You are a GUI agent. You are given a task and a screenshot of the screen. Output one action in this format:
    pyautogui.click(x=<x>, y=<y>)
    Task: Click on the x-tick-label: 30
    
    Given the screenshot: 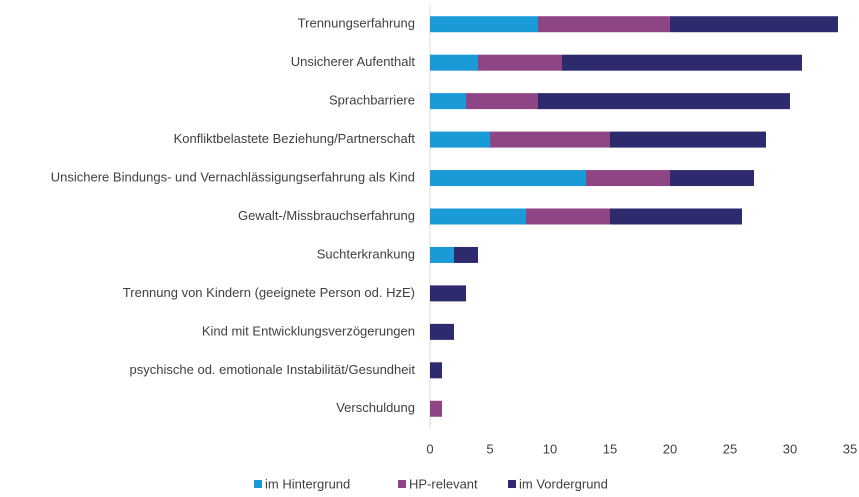 What is the action you would take?
    pyautogui.click(x=790, y=448)
    